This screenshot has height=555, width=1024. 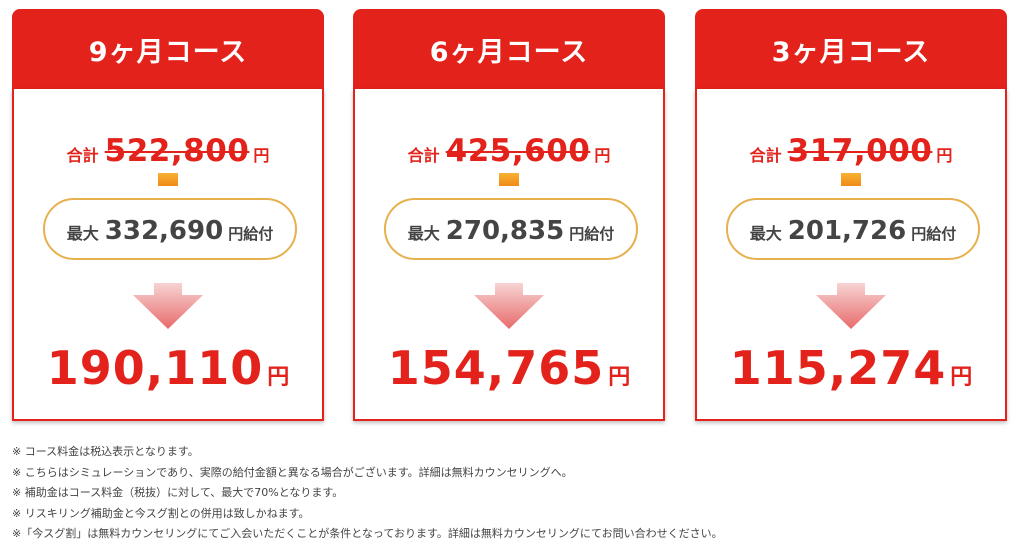 I want to click on subsidy-amount: 270,835, so click(x=505, y=231).